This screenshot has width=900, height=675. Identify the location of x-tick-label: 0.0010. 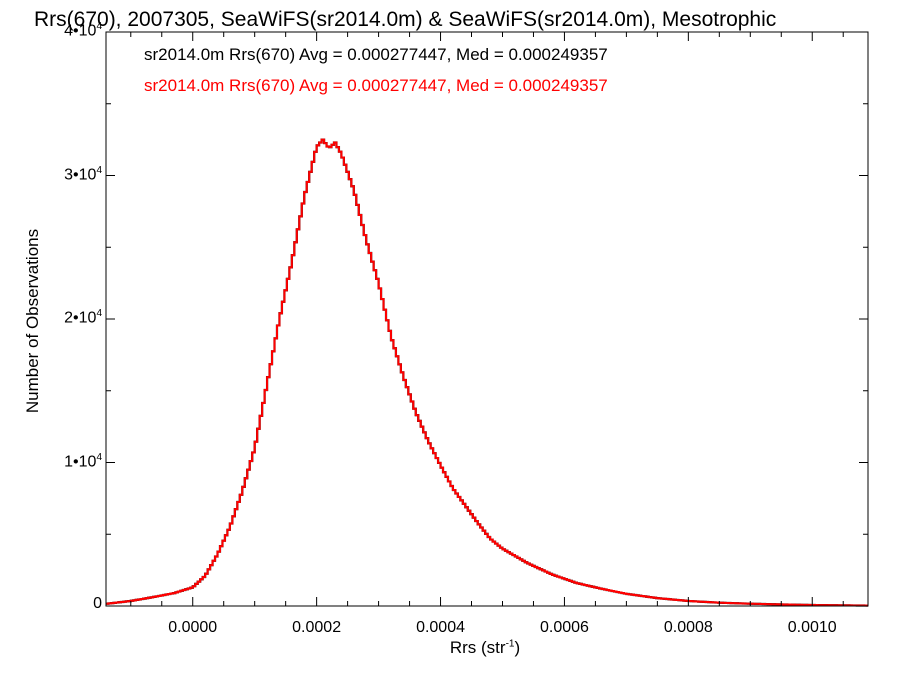
(812, 627).